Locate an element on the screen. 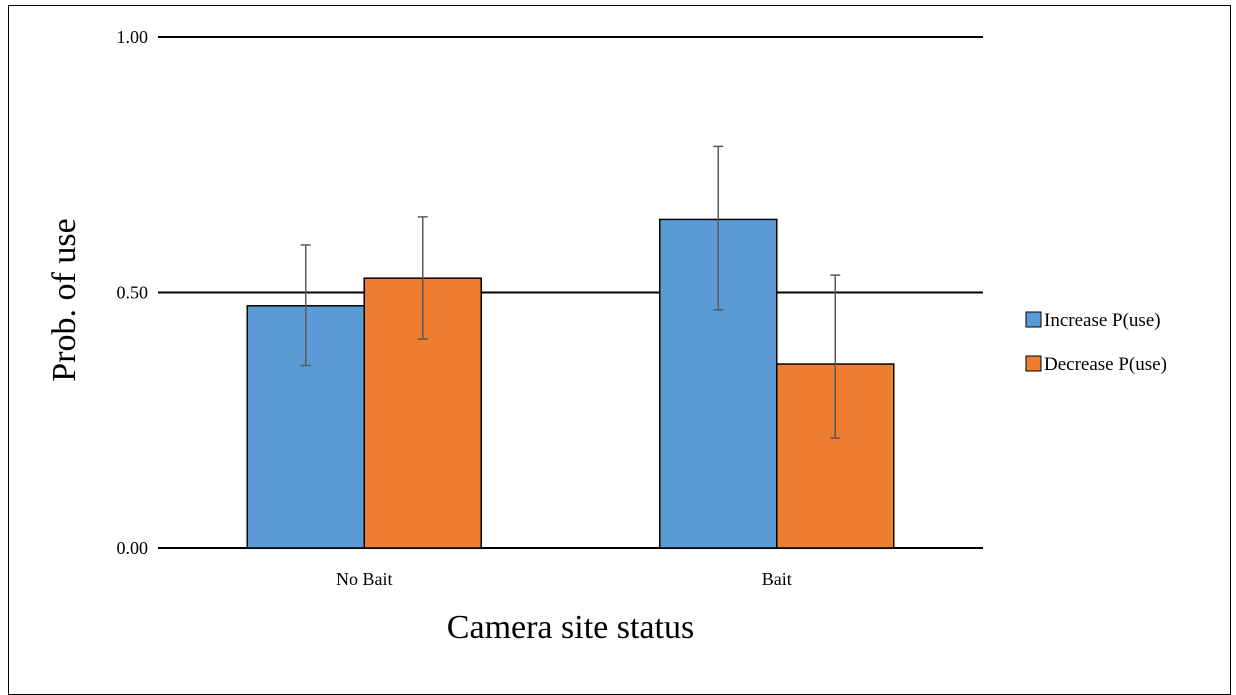  y-tick-label: 0.00 is located at coordinates (133, 548).